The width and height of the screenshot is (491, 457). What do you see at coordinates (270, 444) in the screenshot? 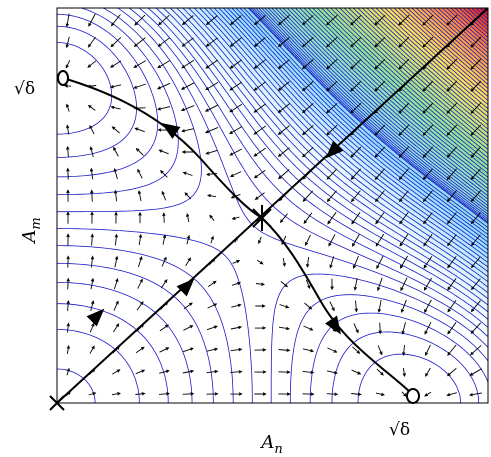
I see `x-axis-label: An` at bounding box center [270, 444].